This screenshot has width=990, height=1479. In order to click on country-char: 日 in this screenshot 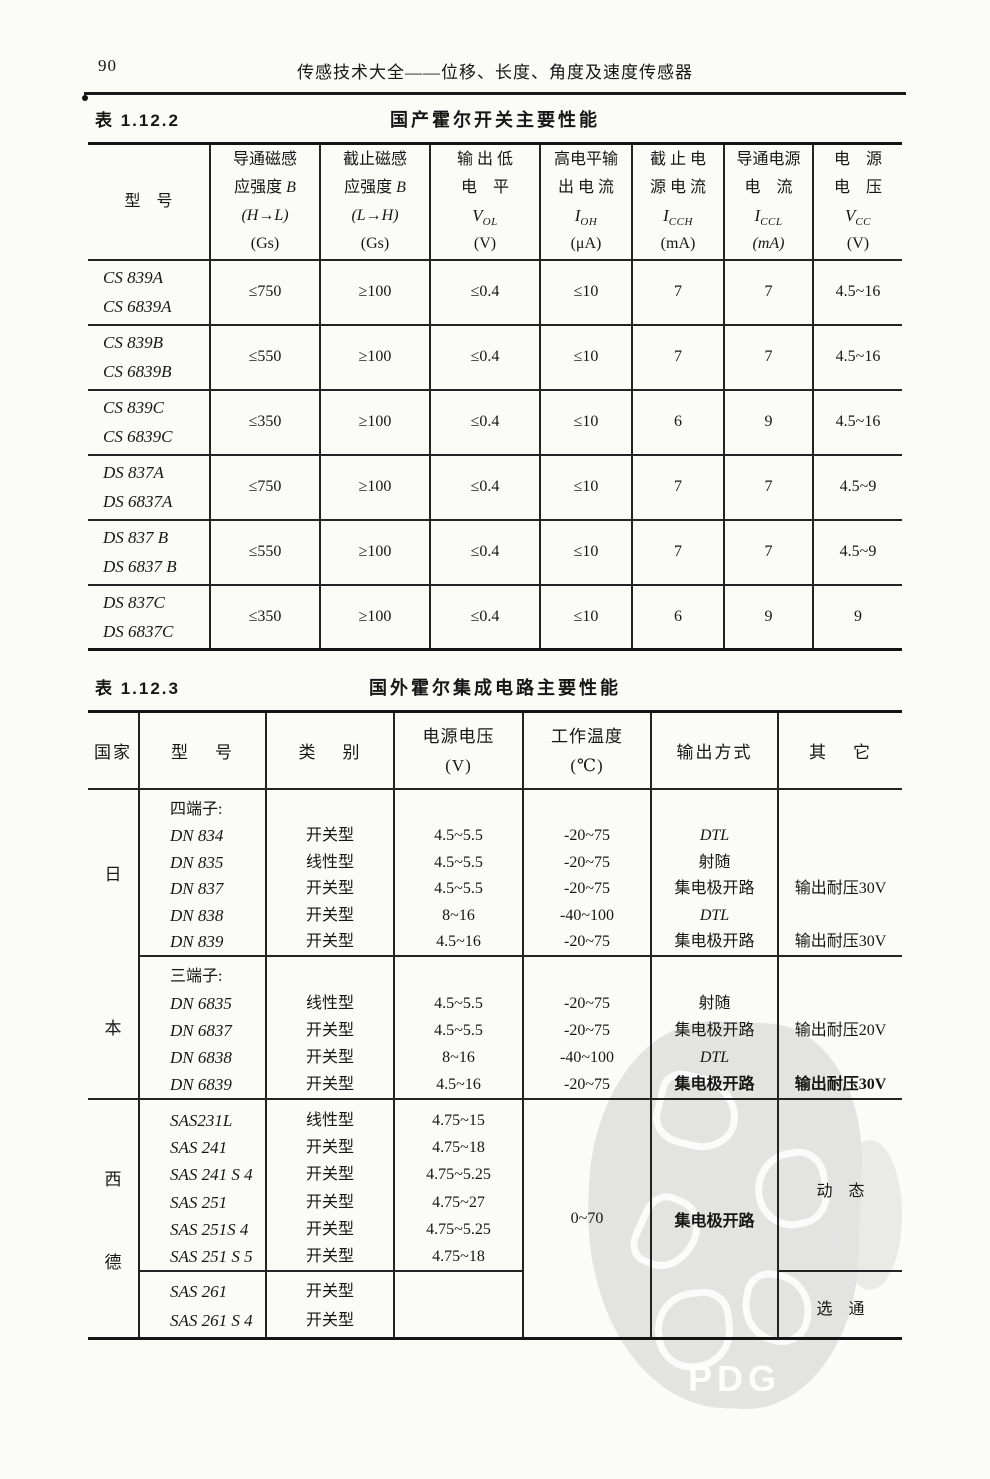, I will do `click(113, 874)`.